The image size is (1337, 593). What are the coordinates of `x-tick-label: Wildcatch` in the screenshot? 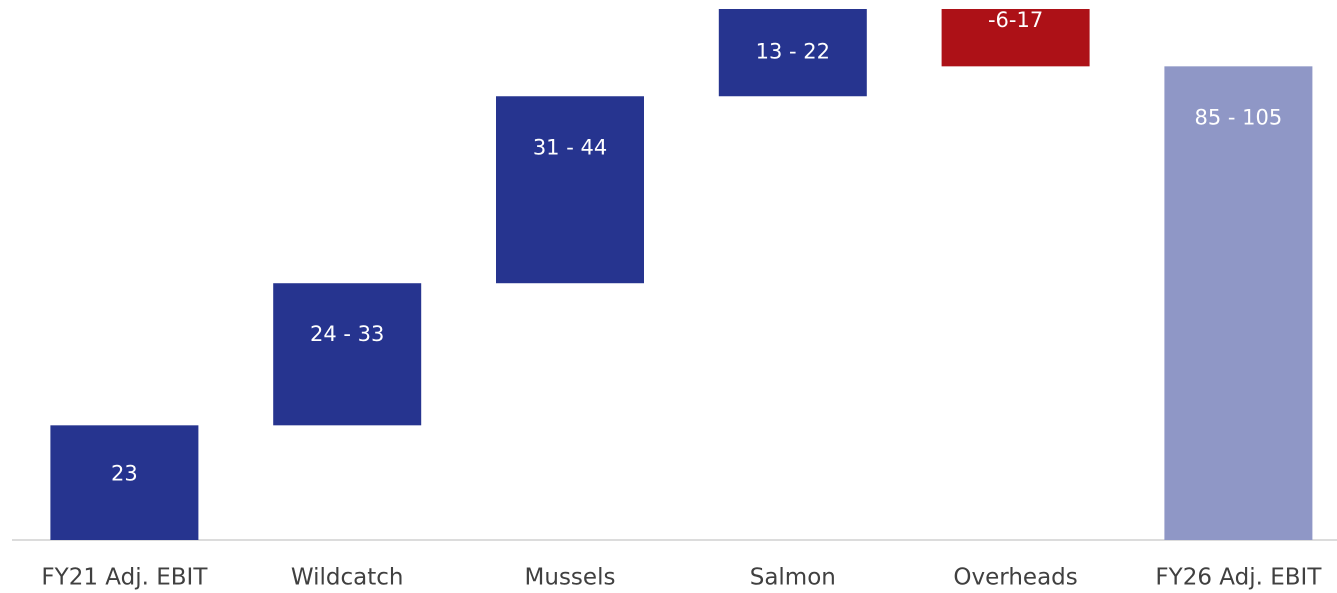 It's located at (347, 578).